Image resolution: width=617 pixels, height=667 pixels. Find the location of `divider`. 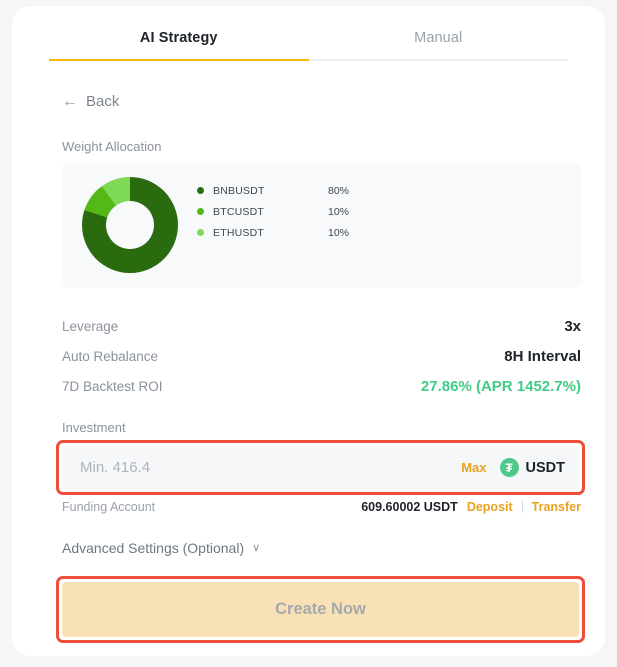

divider is located at coordinates (522, 507).